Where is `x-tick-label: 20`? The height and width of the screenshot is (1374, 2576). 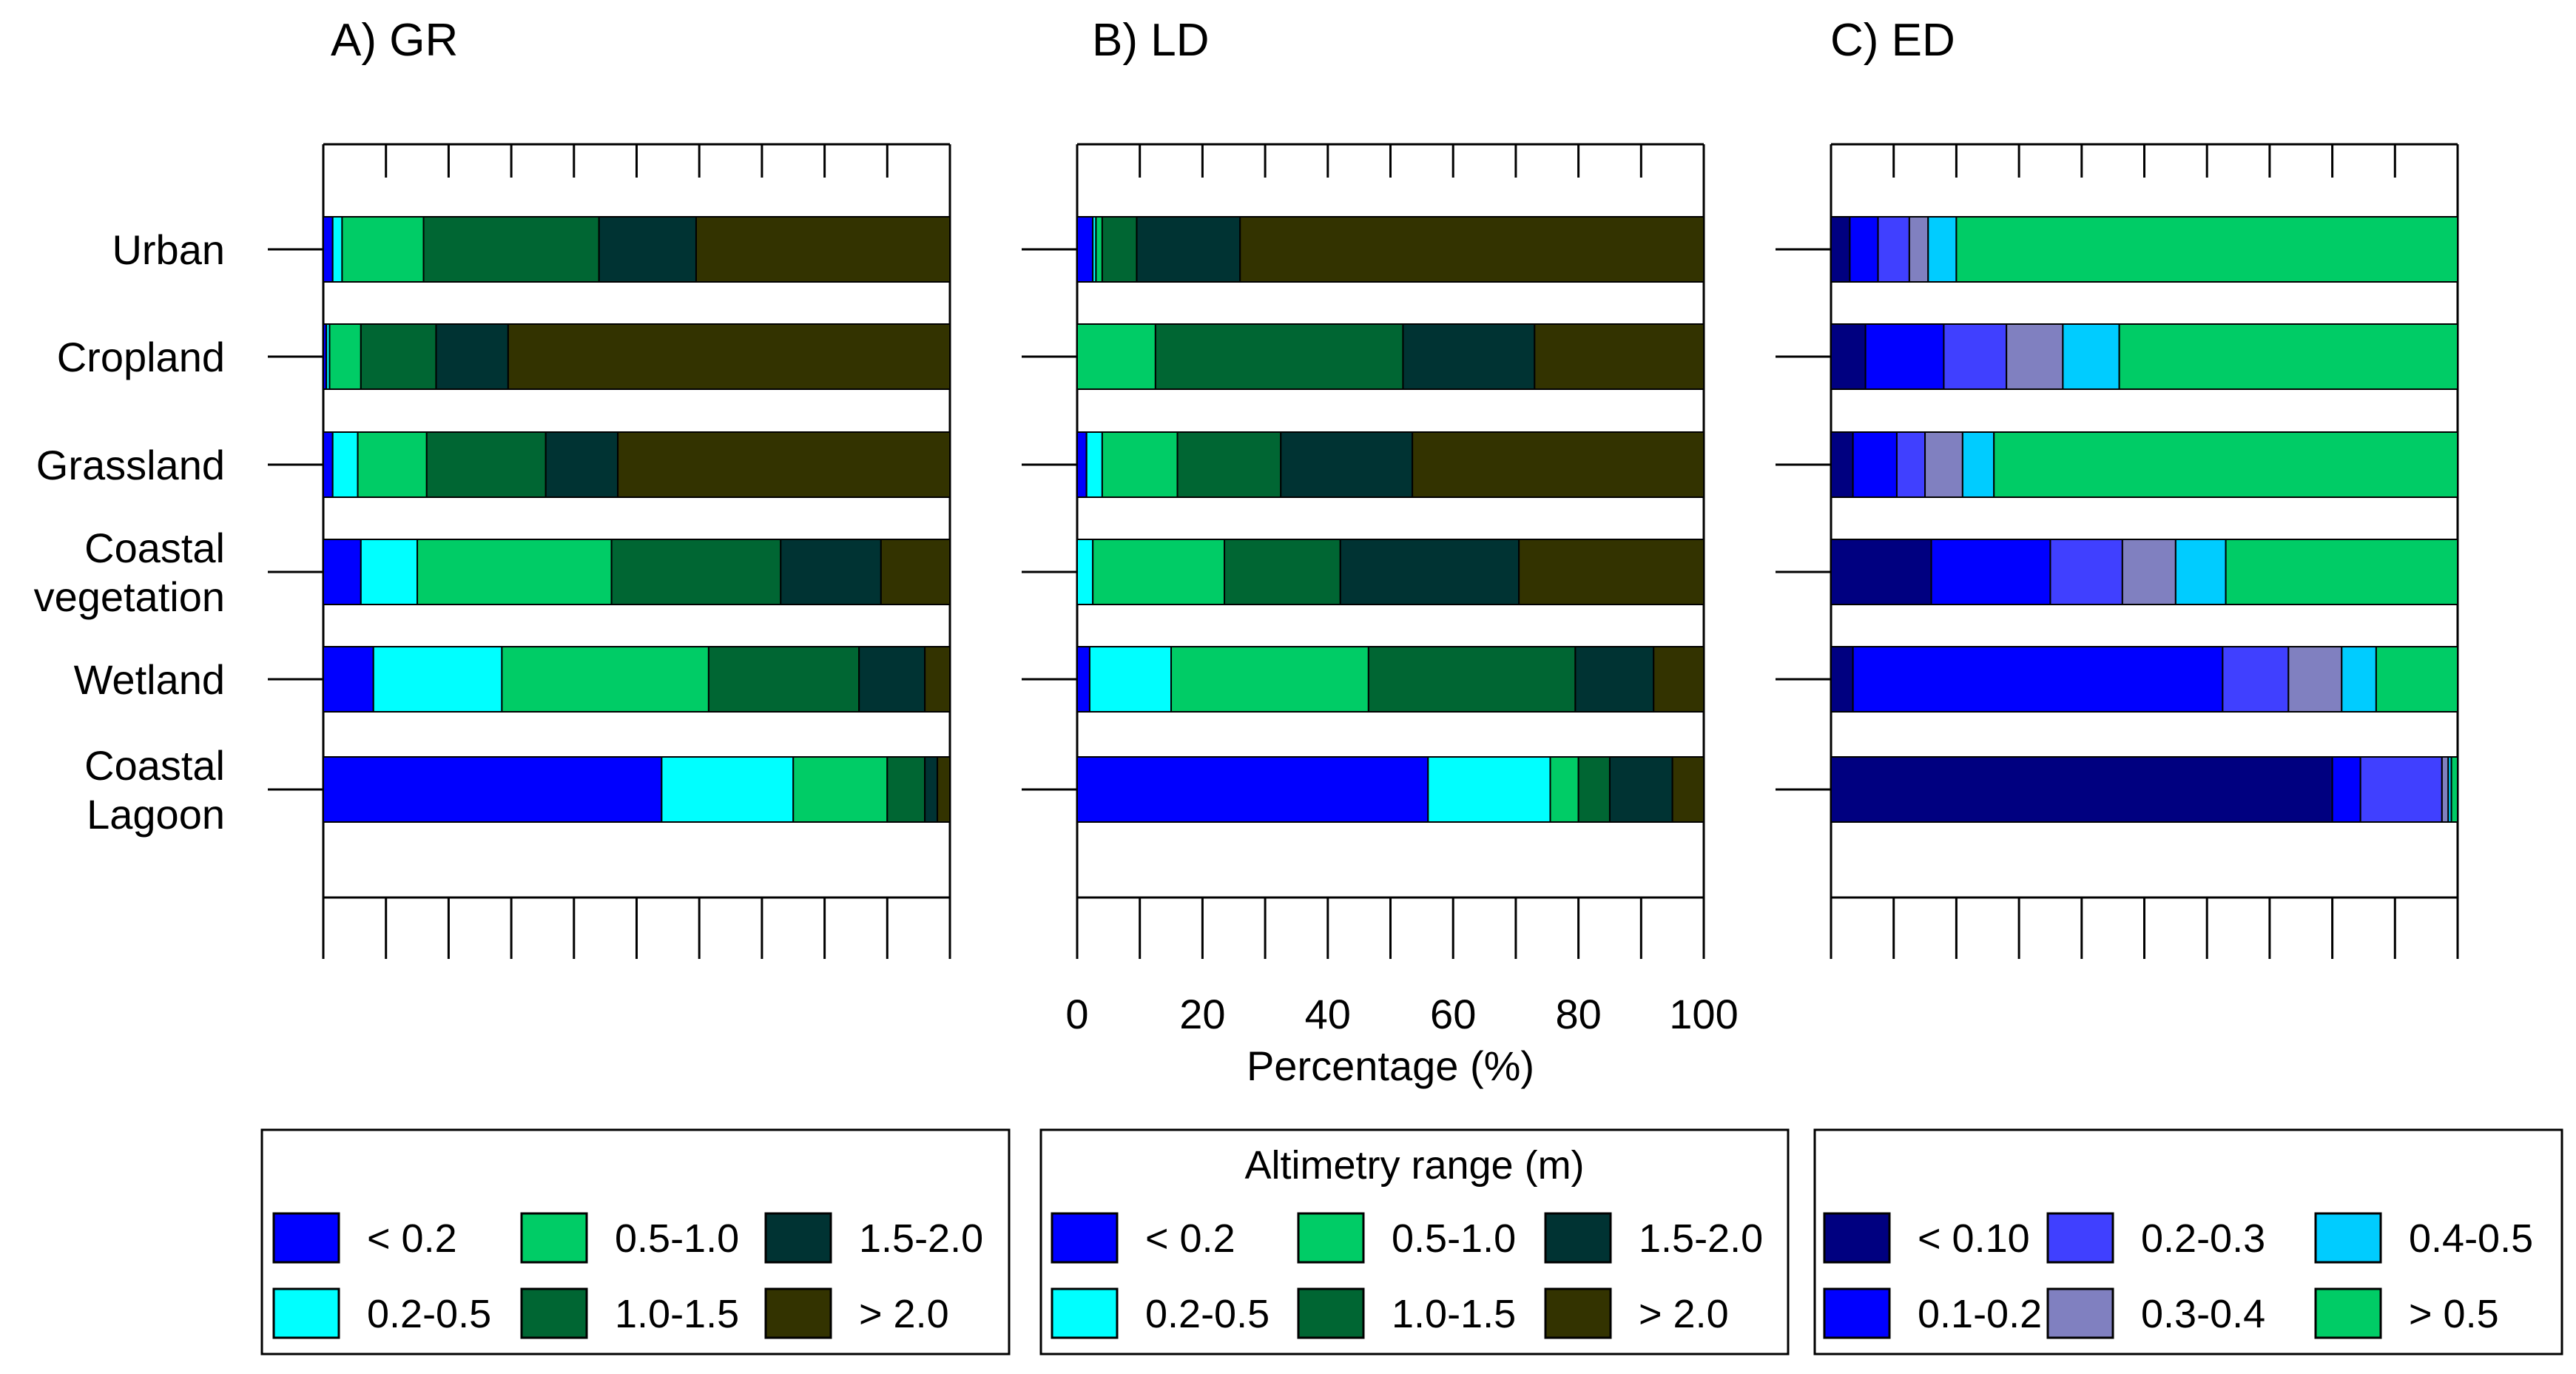
x-tick-label: 20 is located at coordinates (1202, 1014).